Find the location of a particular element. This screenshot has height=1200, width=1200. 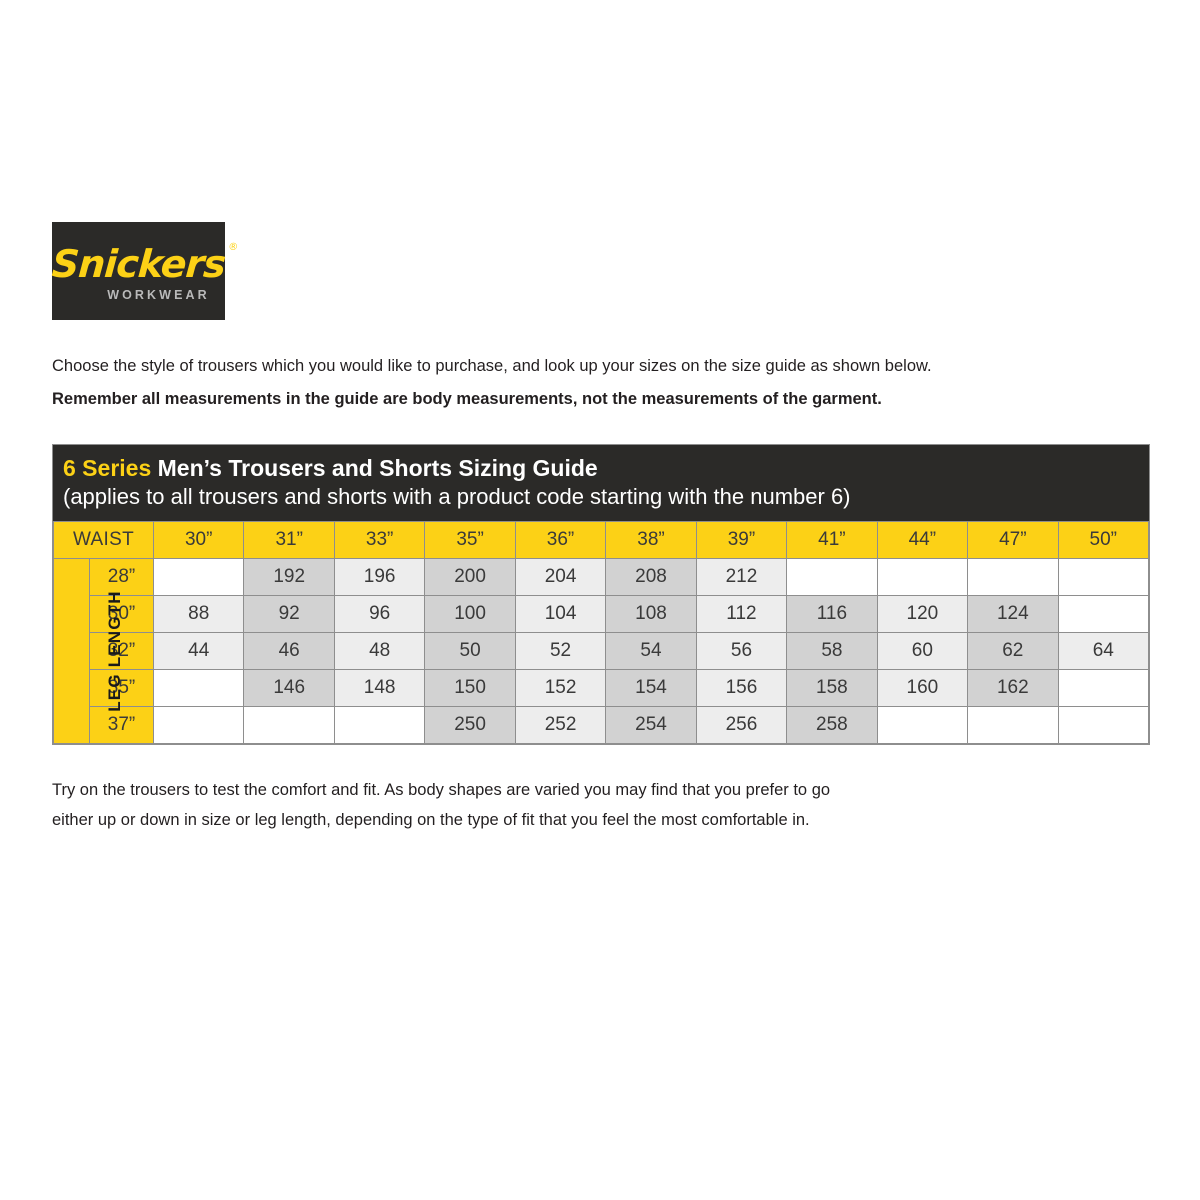

size-cell: 250 is located at coordinates (470, 725).